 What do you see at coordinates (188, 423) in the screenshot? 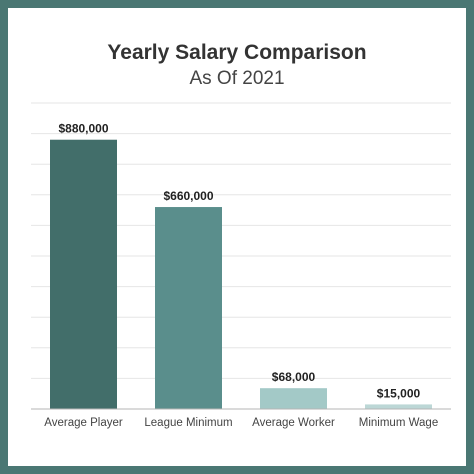
I see `category-label: League Minimum` at bounding box center [188, 423].